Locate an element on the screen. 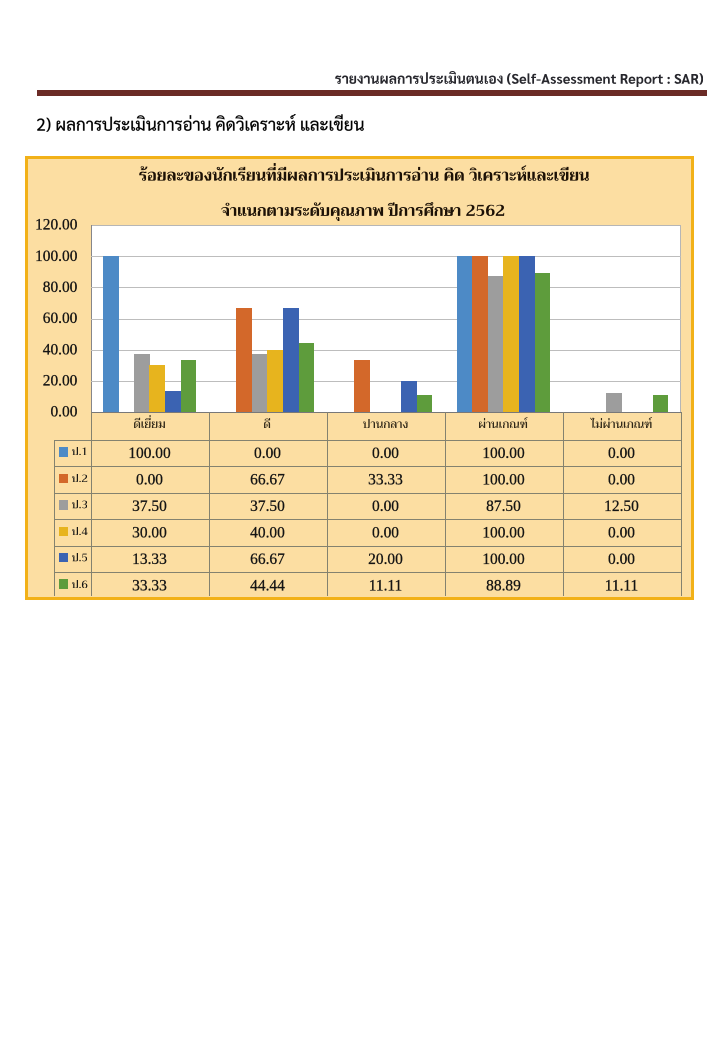 Image resolution: width=720 pixels, height=1040 pixels. svg-text: 88.89 is located at coordinates (503, 585).